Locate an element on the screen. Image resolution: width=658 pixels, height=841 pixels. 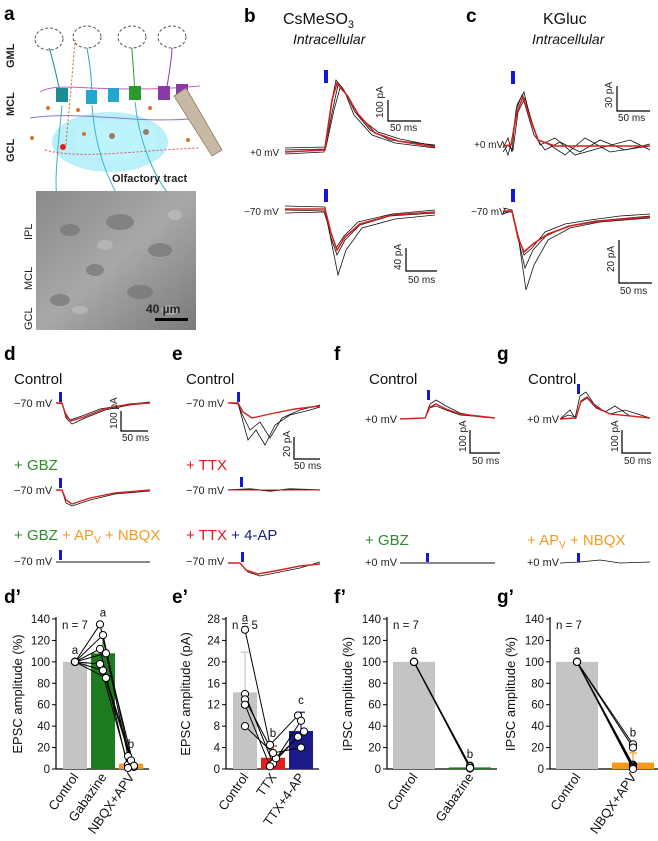
panel-g-voltage-1: +0 mV is located at coordinates (543, 420).